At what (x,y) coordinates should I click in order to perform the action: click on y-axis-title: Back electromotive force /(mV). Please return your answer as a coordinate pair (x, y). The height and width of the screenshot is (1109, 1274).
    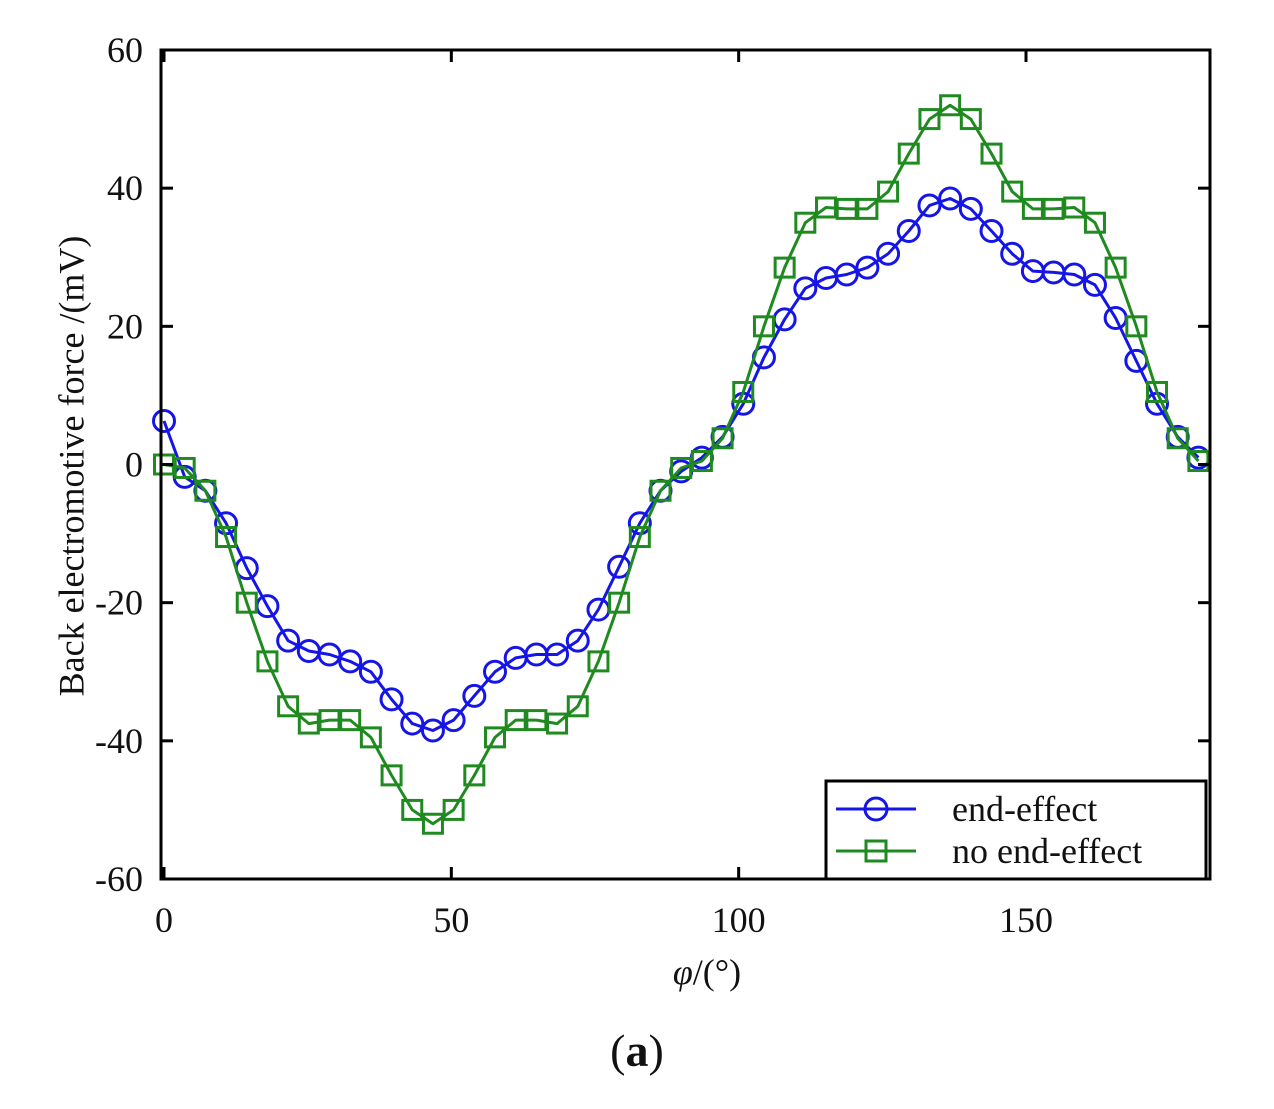
    Looking at the image, I should click on (71, 466).